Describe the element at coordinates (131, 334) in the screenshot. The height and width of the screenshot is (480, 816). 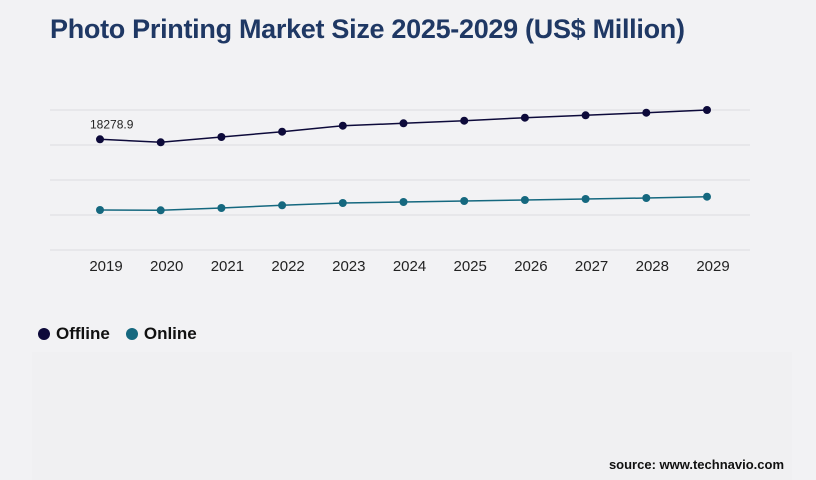
I see `legend-marker-online` at that location.